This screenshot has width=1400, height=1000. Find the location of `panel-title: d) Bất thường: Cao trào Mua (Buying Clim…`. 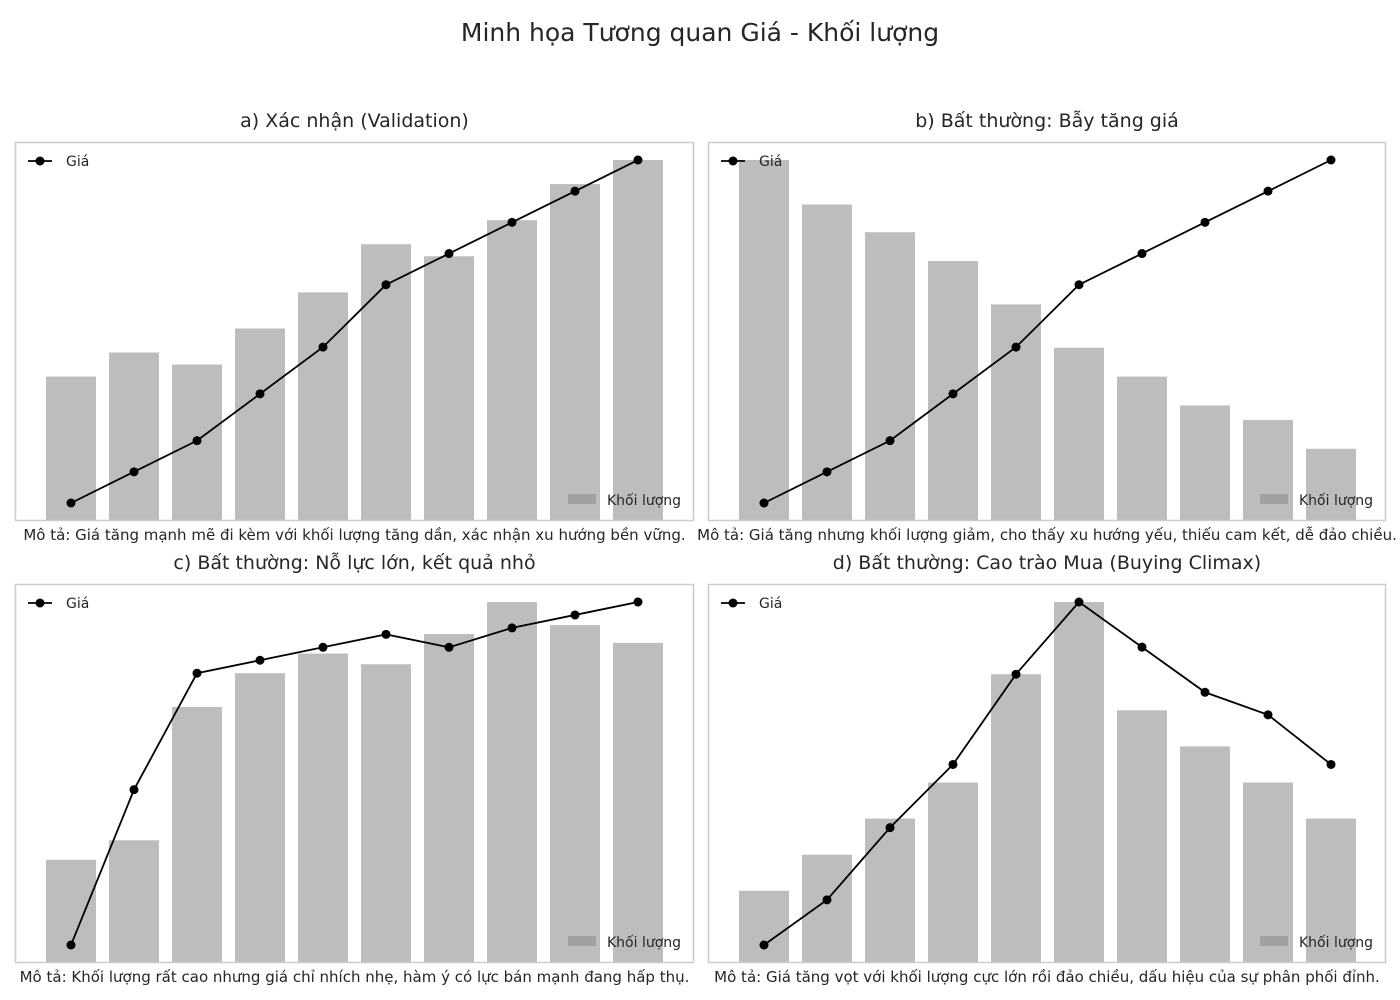

panel-title: d) Bất thường: Cao trào Mua (Buying Clim… is located at coordinates (1047, 563).